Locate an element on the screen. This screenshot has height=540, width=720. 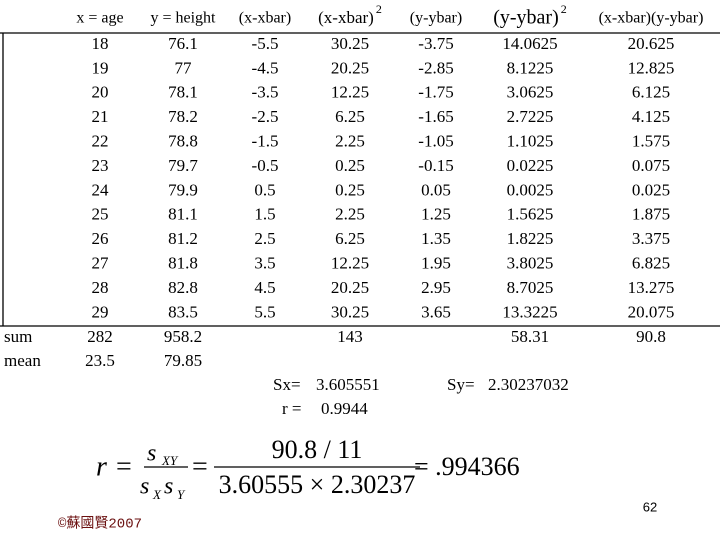
table-cell: 8.7025 is located at coordinates (530, 287).